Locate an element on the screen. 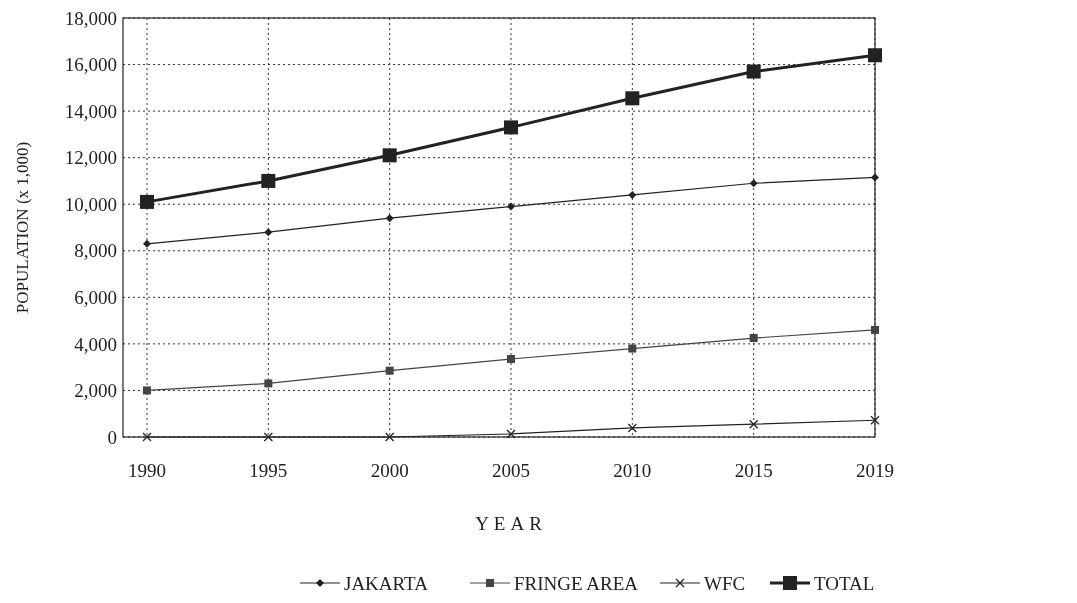  x-tick-label: 2015 is located at coordinates (753, 470).